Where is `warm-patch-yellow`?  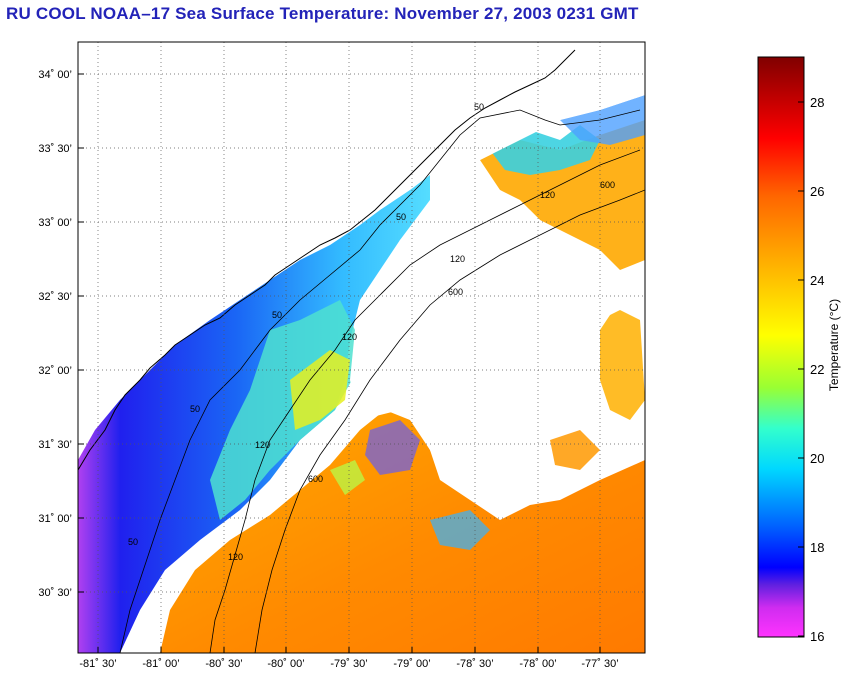
warm-patch-yellow is located at coordinates (320, 390).